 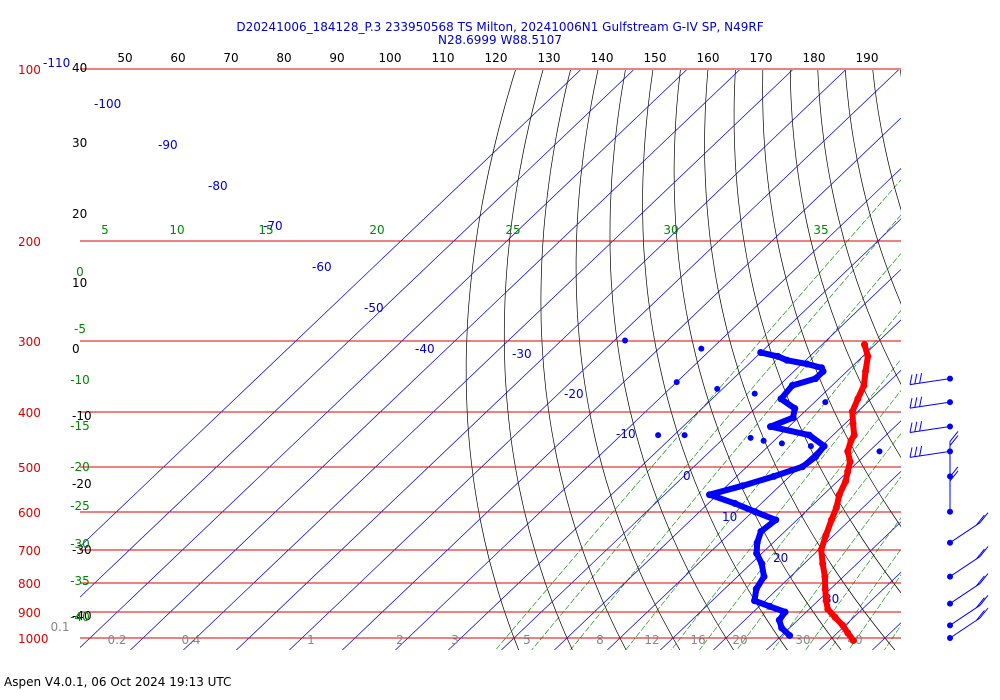 I want to click on top-axis-tick: 80, so click(x=283, y=58).